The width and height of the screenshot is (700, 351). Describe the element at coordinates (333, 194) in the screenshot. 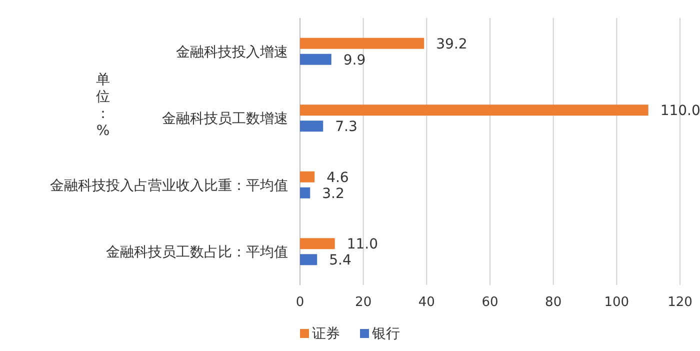

I see `data-label: 3.2` at that location.